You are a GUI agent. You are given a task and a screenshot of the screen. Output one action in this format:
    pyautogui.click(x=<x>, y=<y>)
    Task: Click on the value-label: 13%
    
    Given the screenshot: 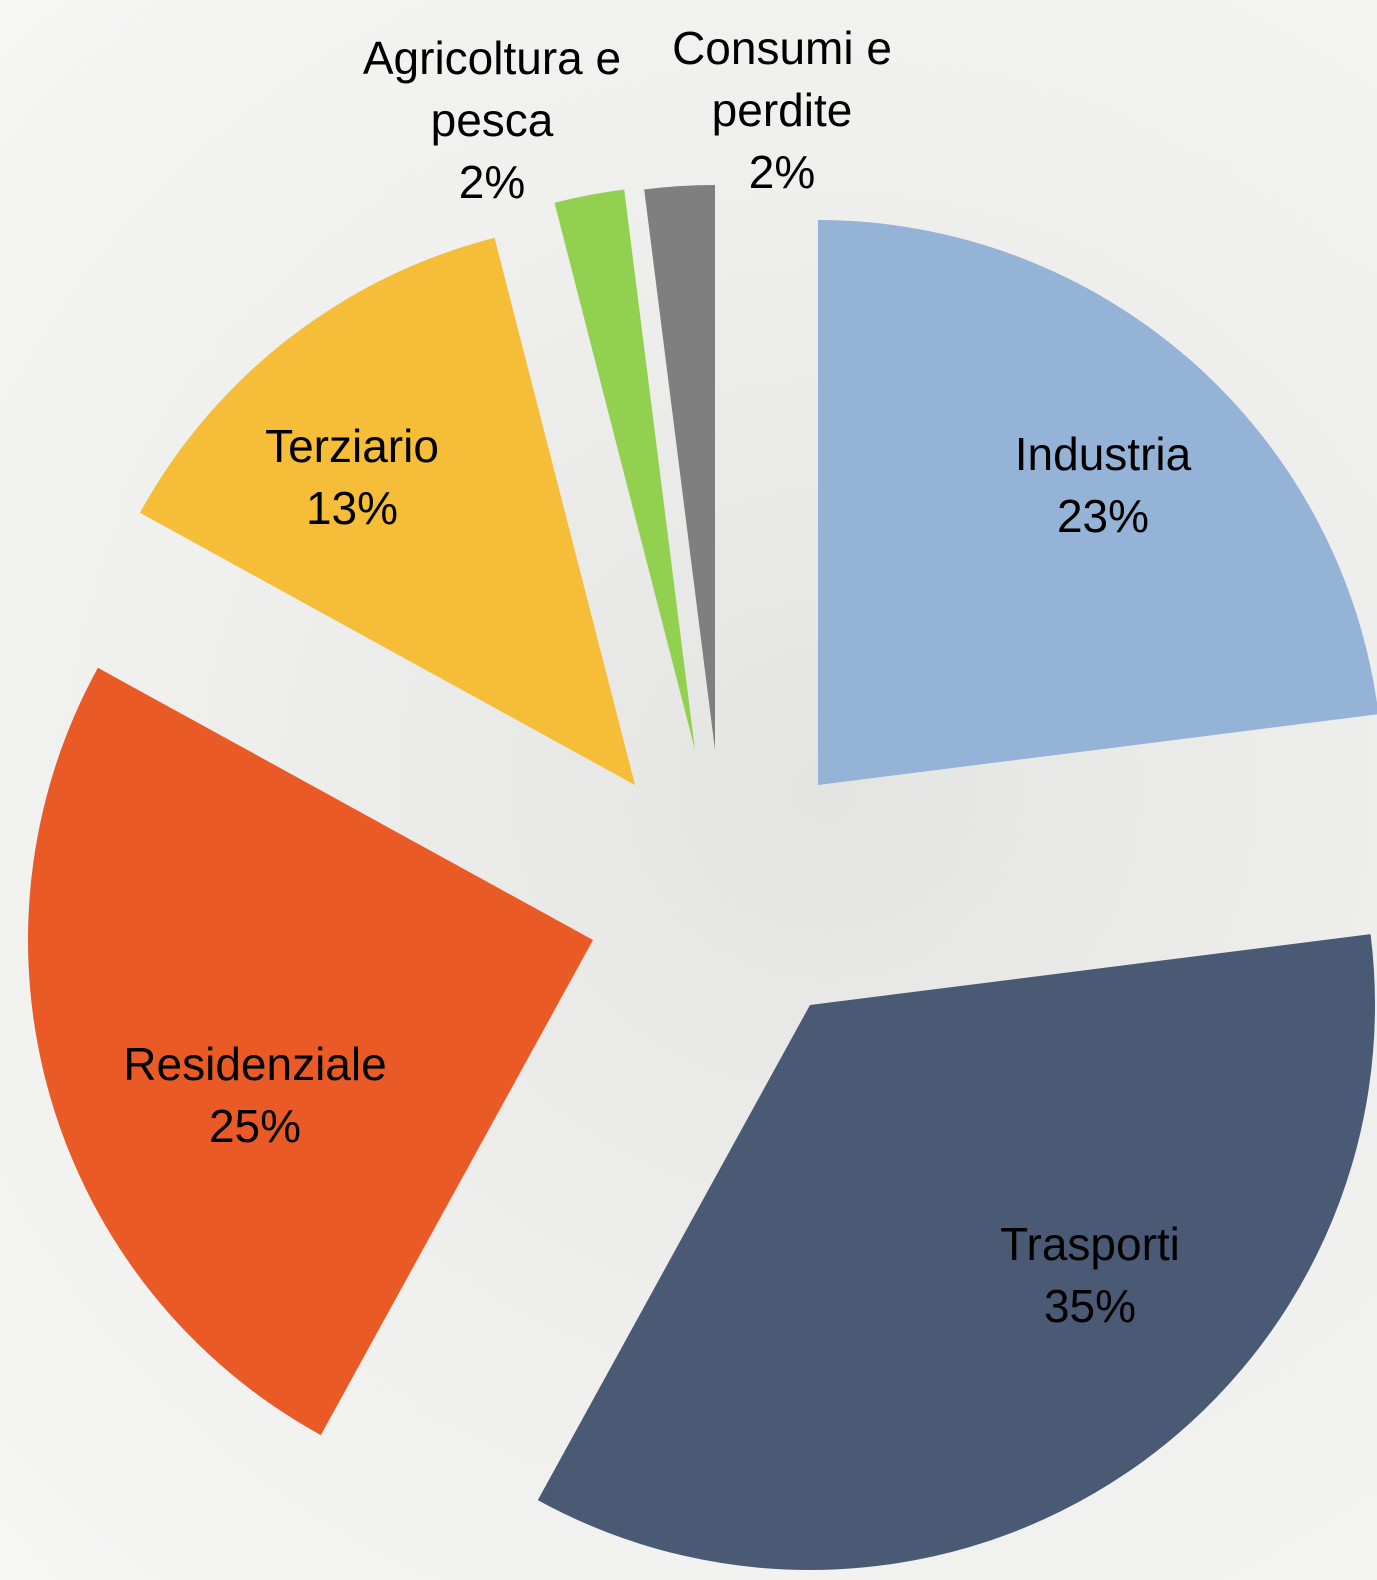 What is the action you would take?
    pyautogui.click(x=352, y=508)
    